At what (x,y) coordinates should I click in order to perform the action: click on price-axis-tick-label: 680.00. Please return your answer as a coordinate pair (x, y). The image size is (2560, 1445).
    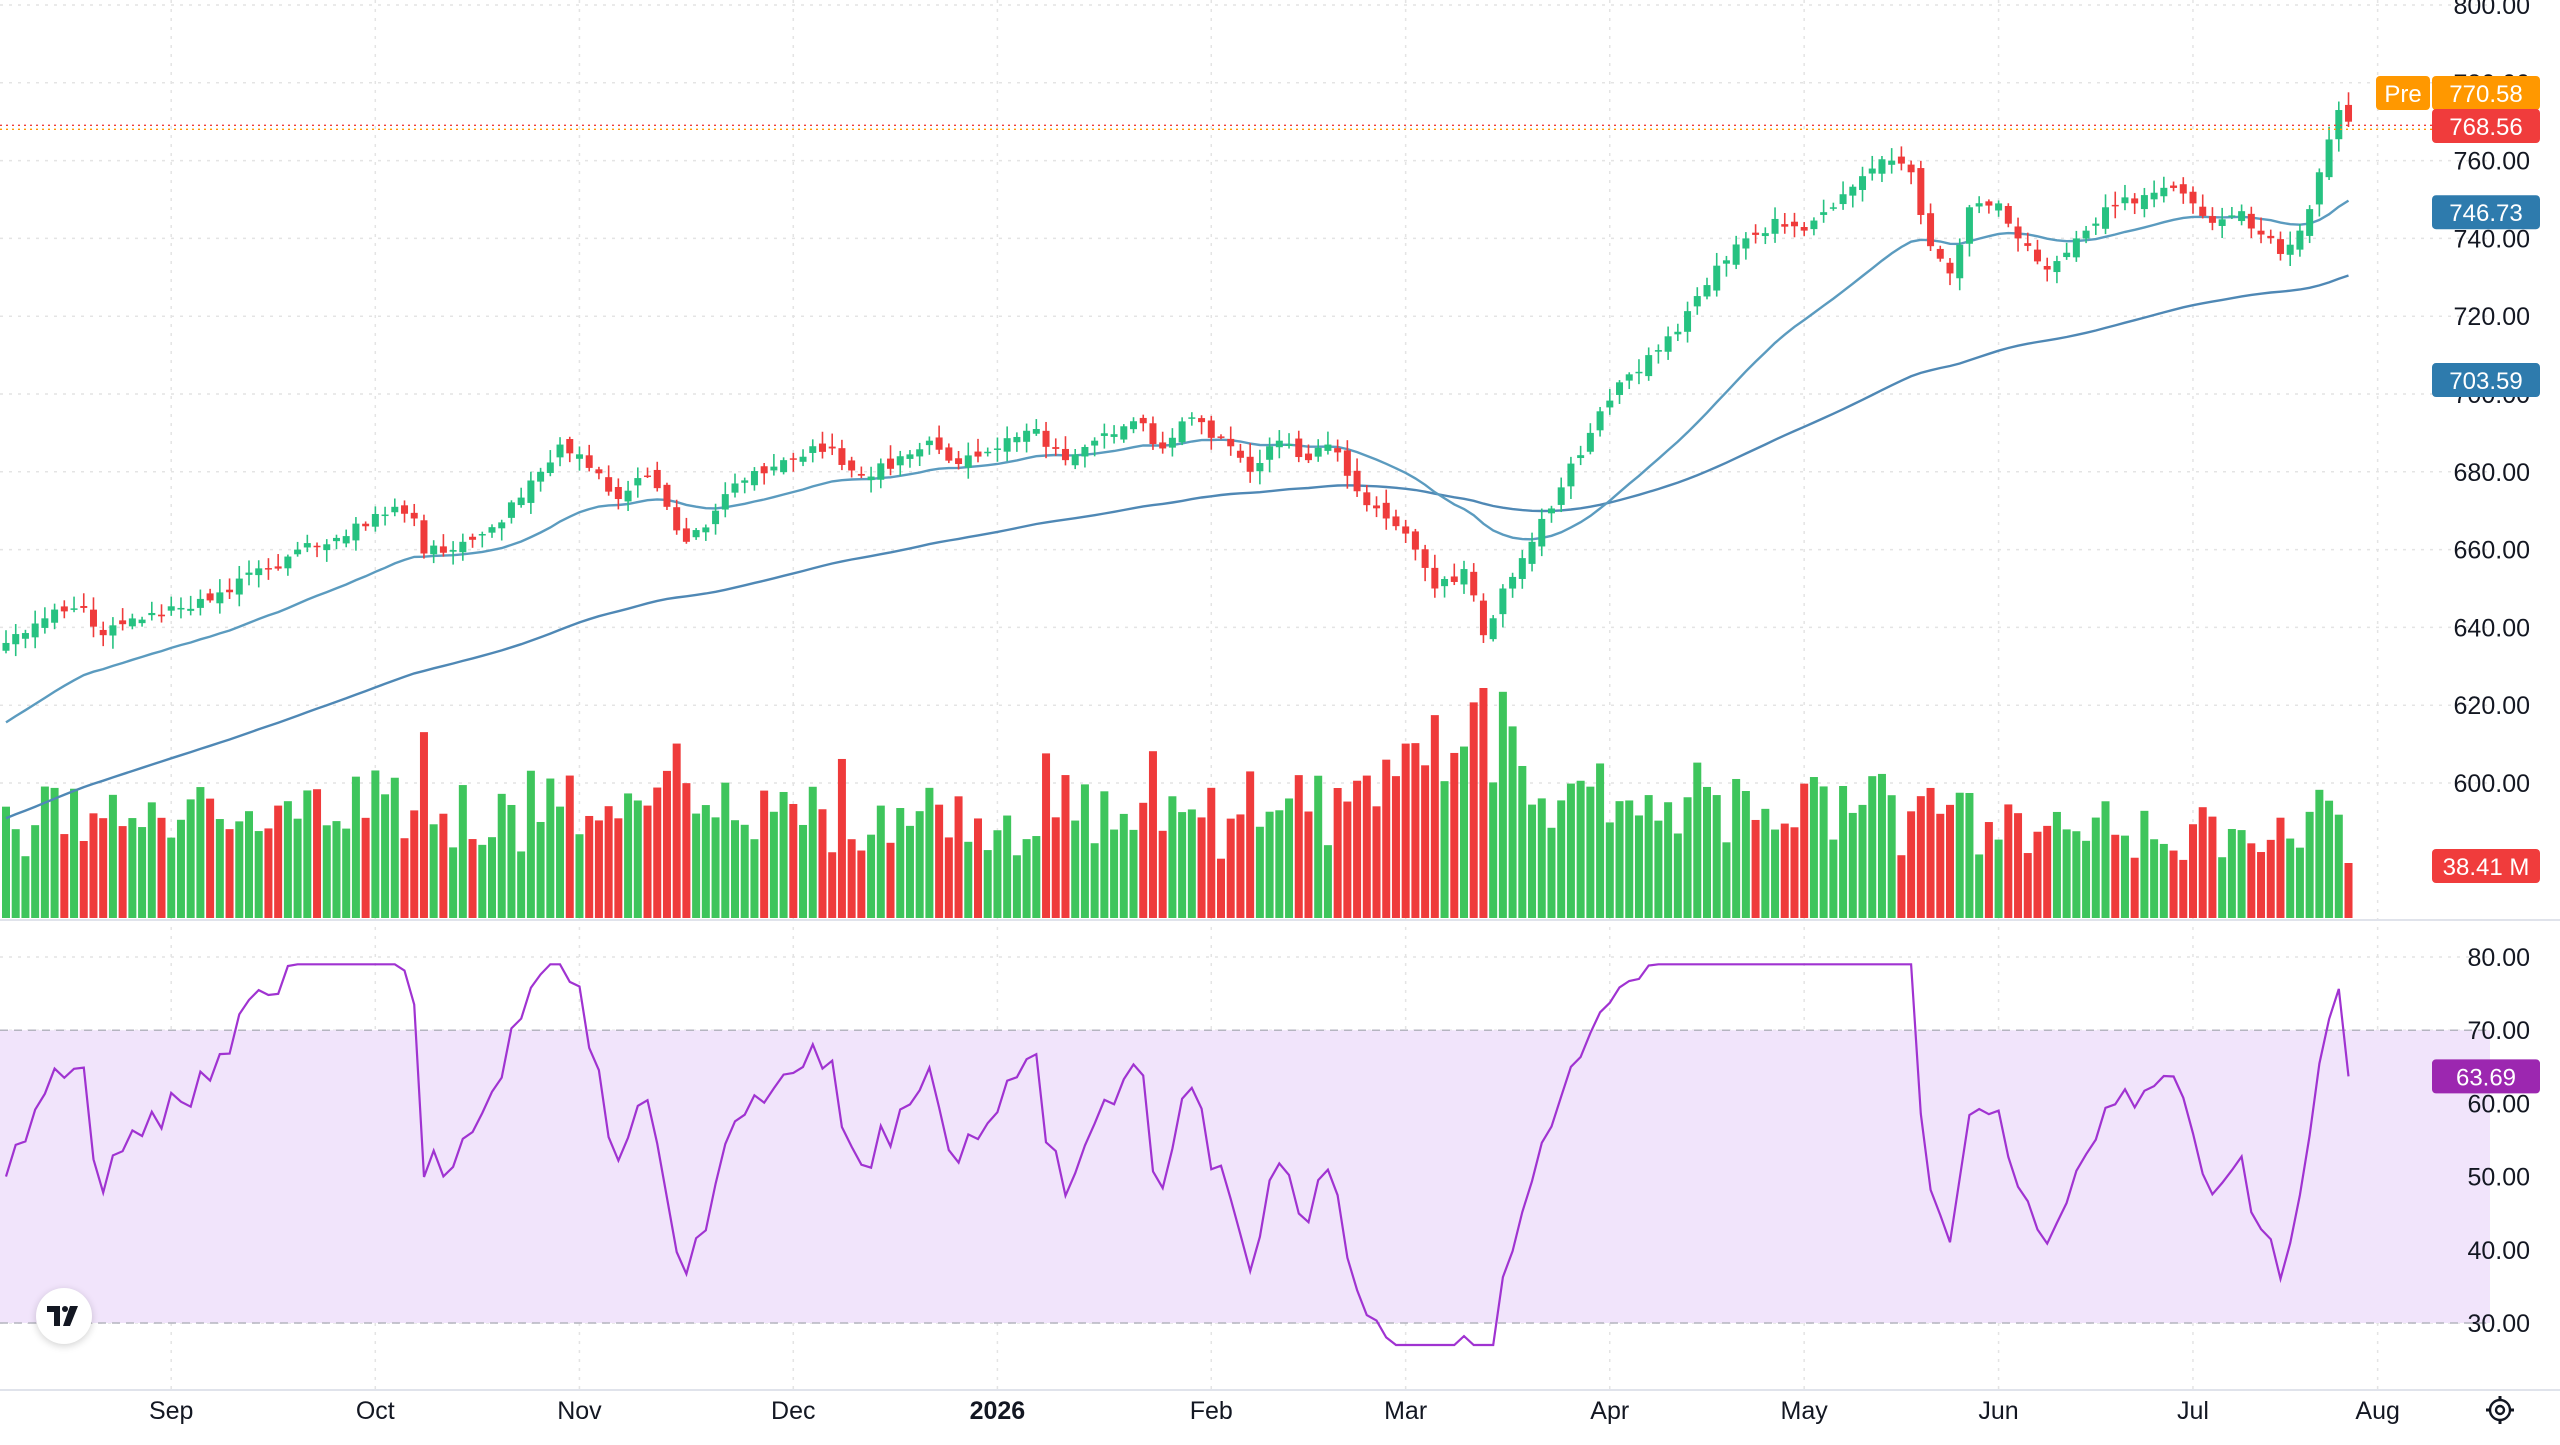
    Looking at the image, I should click on (2492, 473).